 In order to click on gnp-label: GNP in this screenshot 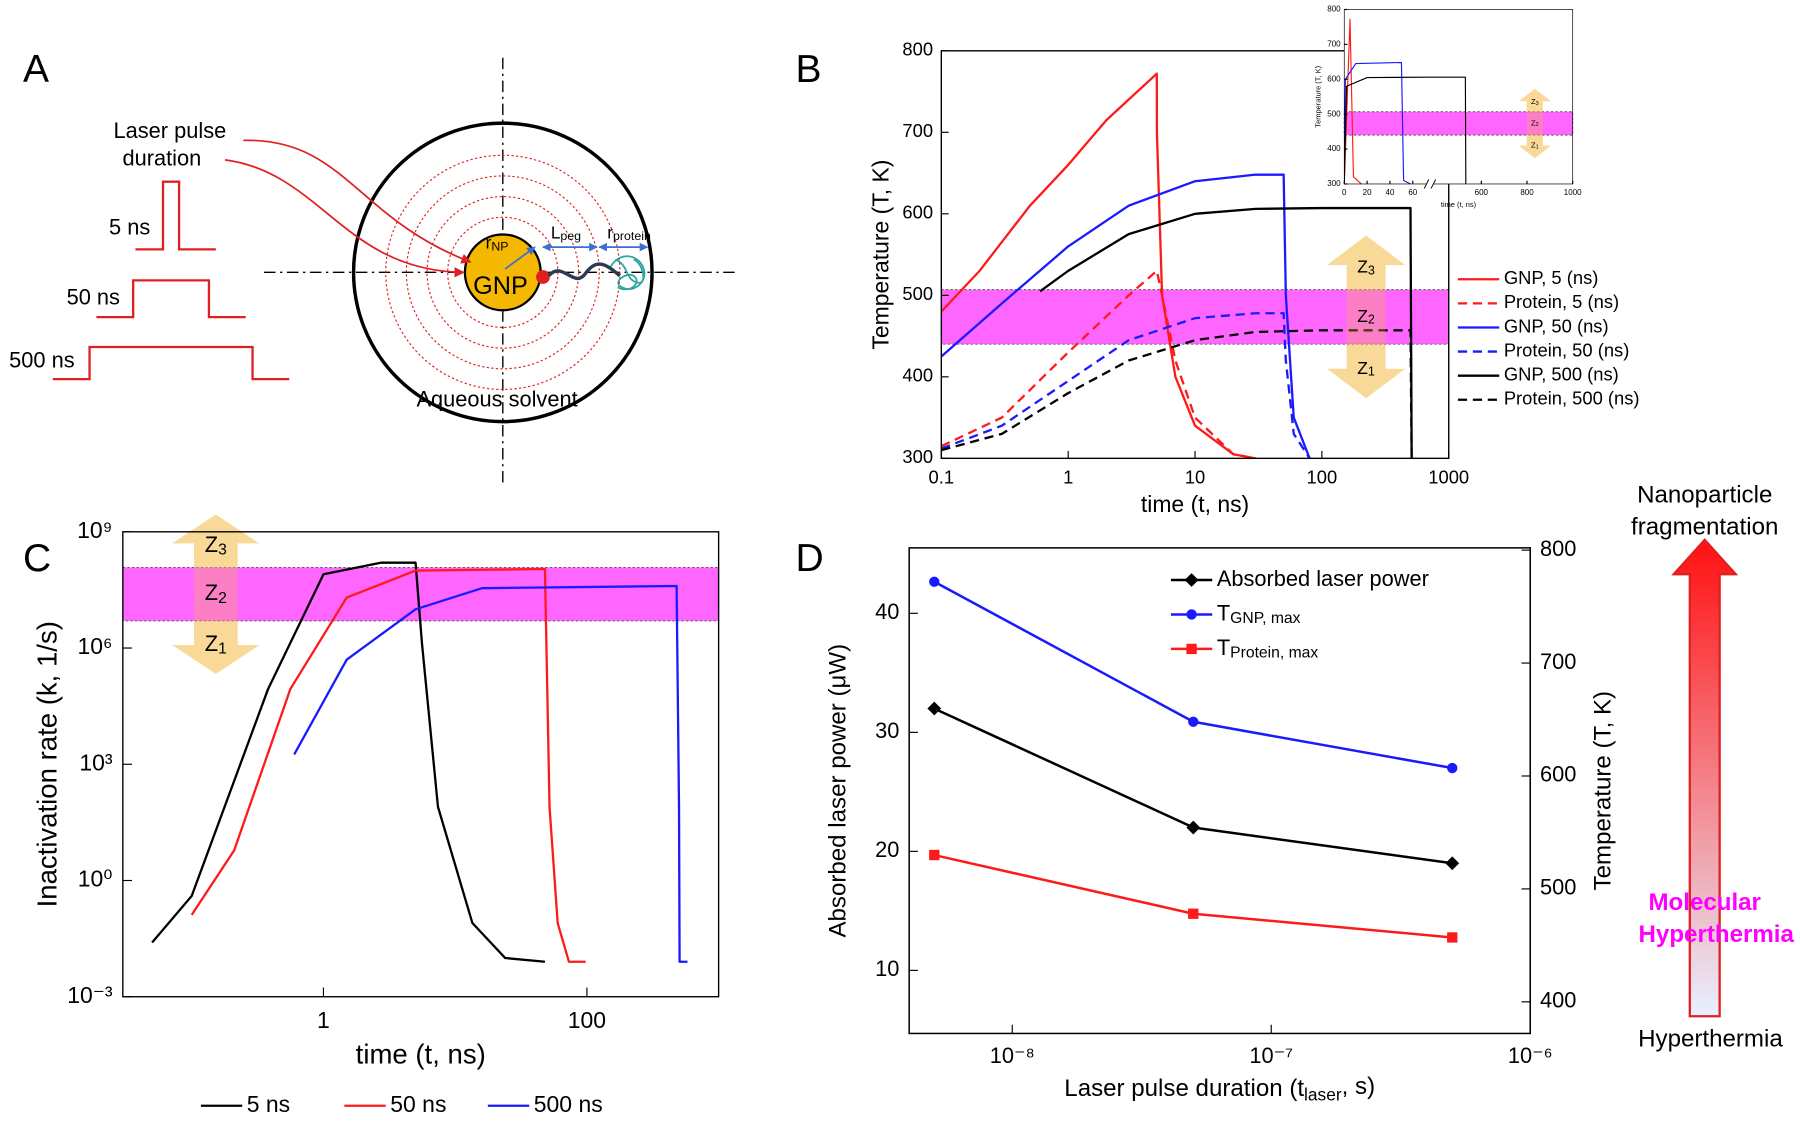, I will do `click(500, 286)`.